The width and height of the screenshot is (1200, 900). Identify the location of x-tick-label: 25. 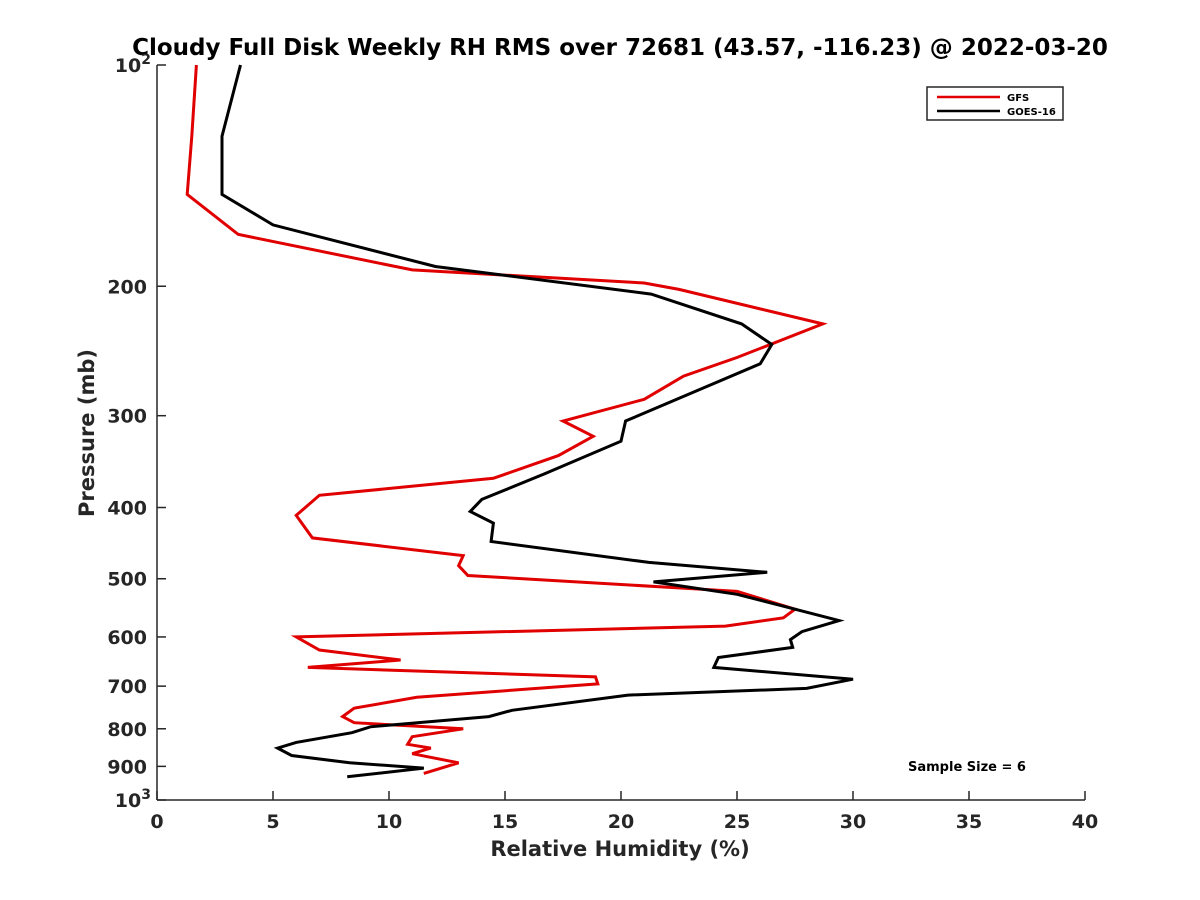
(737, 822).